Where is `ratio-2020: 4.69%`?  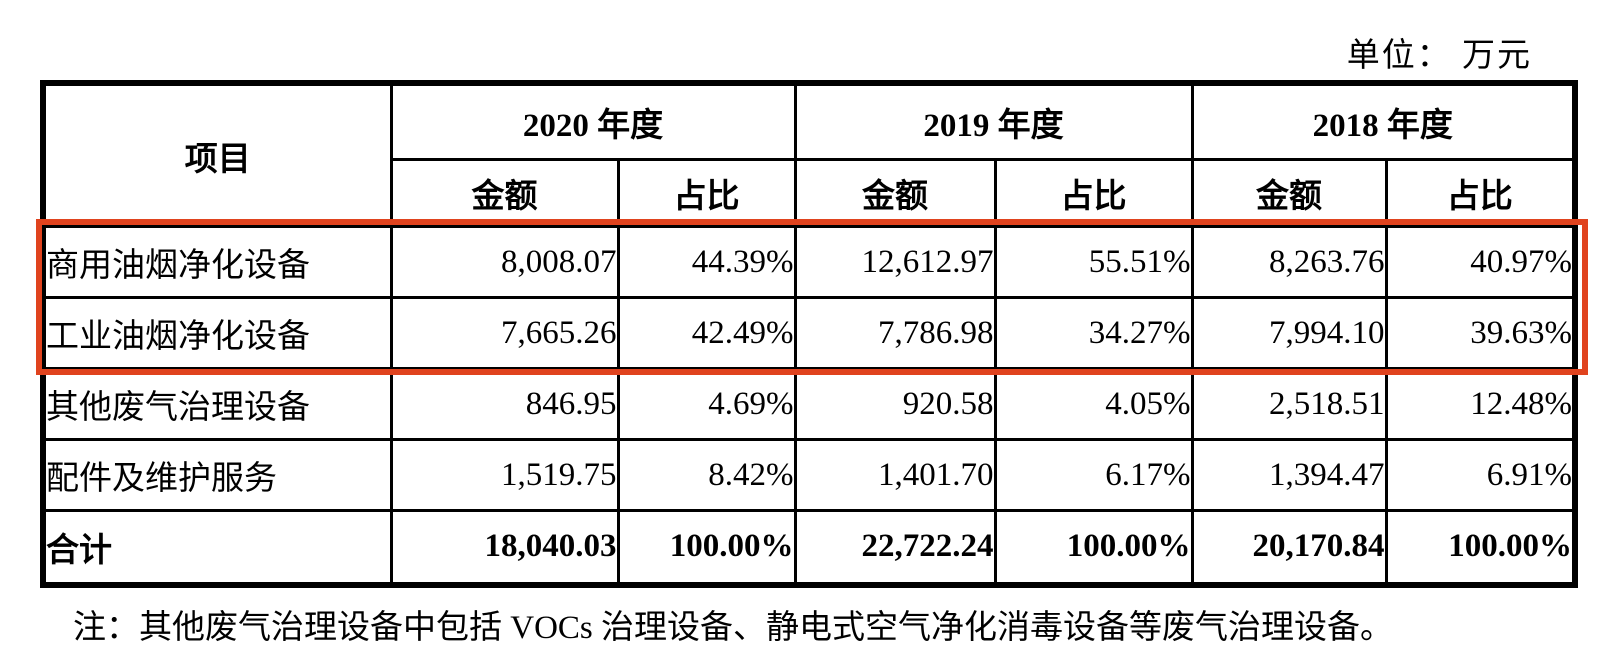 ratio-2020: 4.69% is located at coordinates (706, 404).